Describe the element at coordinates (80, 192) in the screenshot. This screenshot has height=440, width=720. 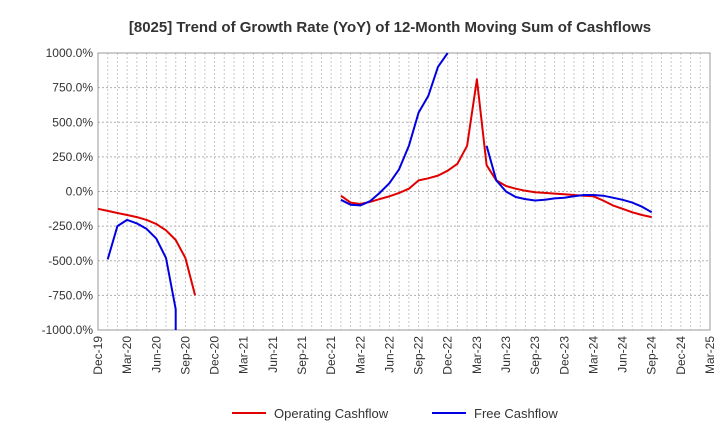
I see `y-tick-label: 0.0%` at that location.